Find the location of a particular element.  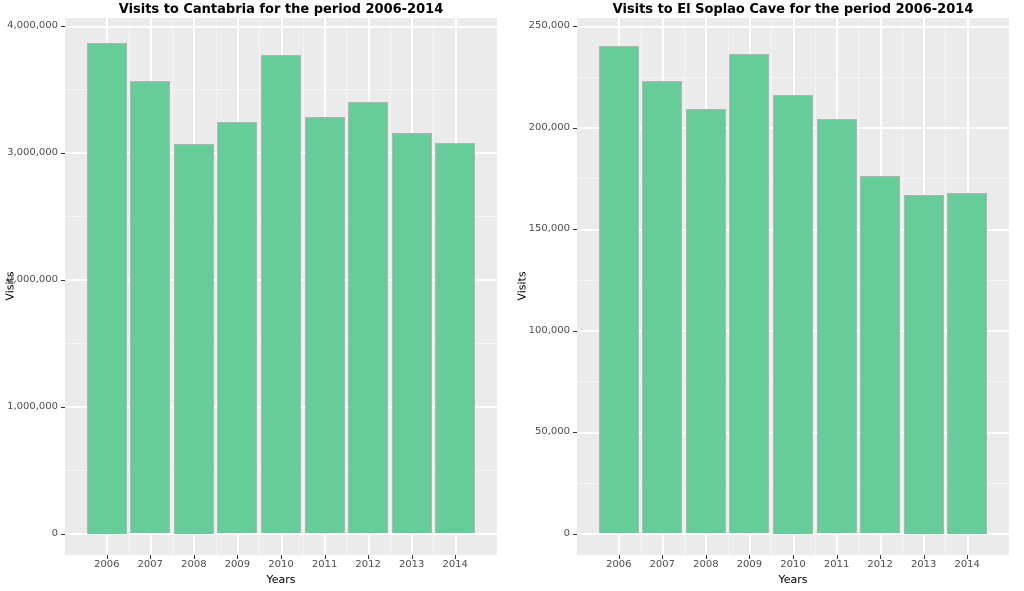

y-tick-label: 100,000 is located at coordinates (549, 330).